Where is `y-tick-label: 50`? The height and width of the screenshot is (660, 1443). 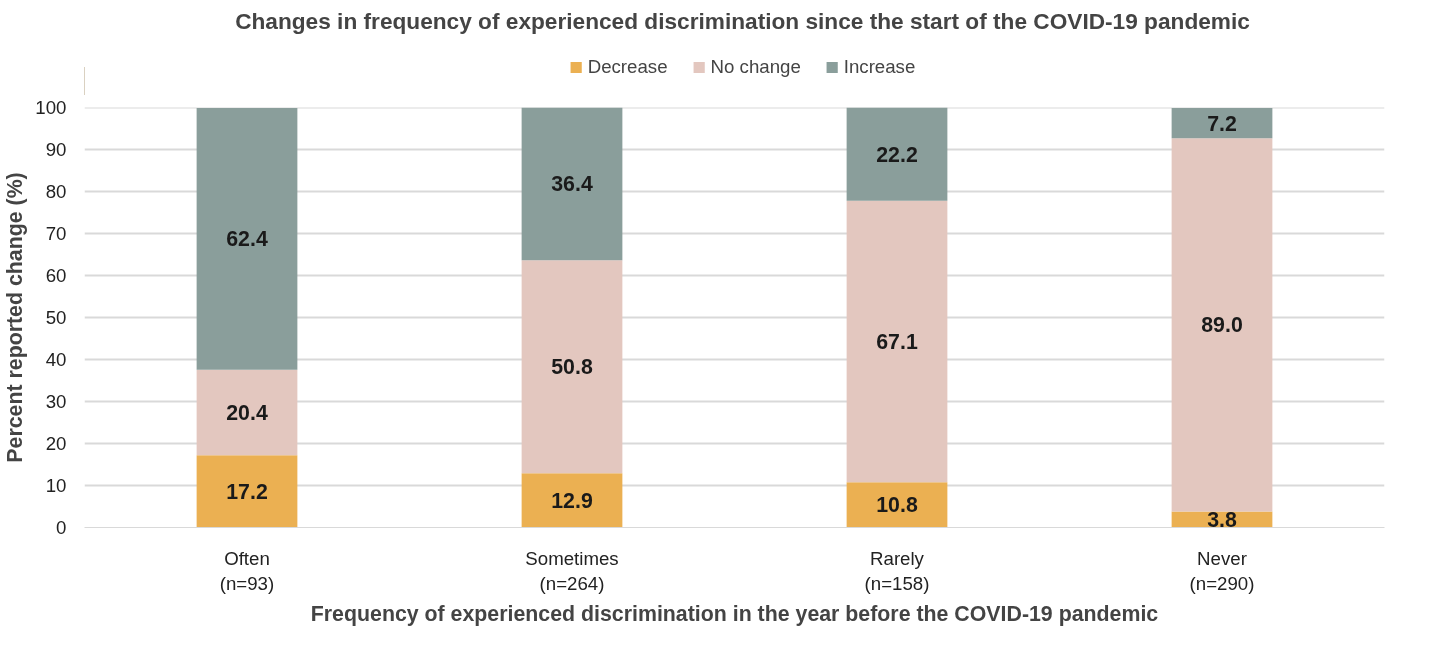
y-tick-label: 50 is located at coordinates (56, 318).